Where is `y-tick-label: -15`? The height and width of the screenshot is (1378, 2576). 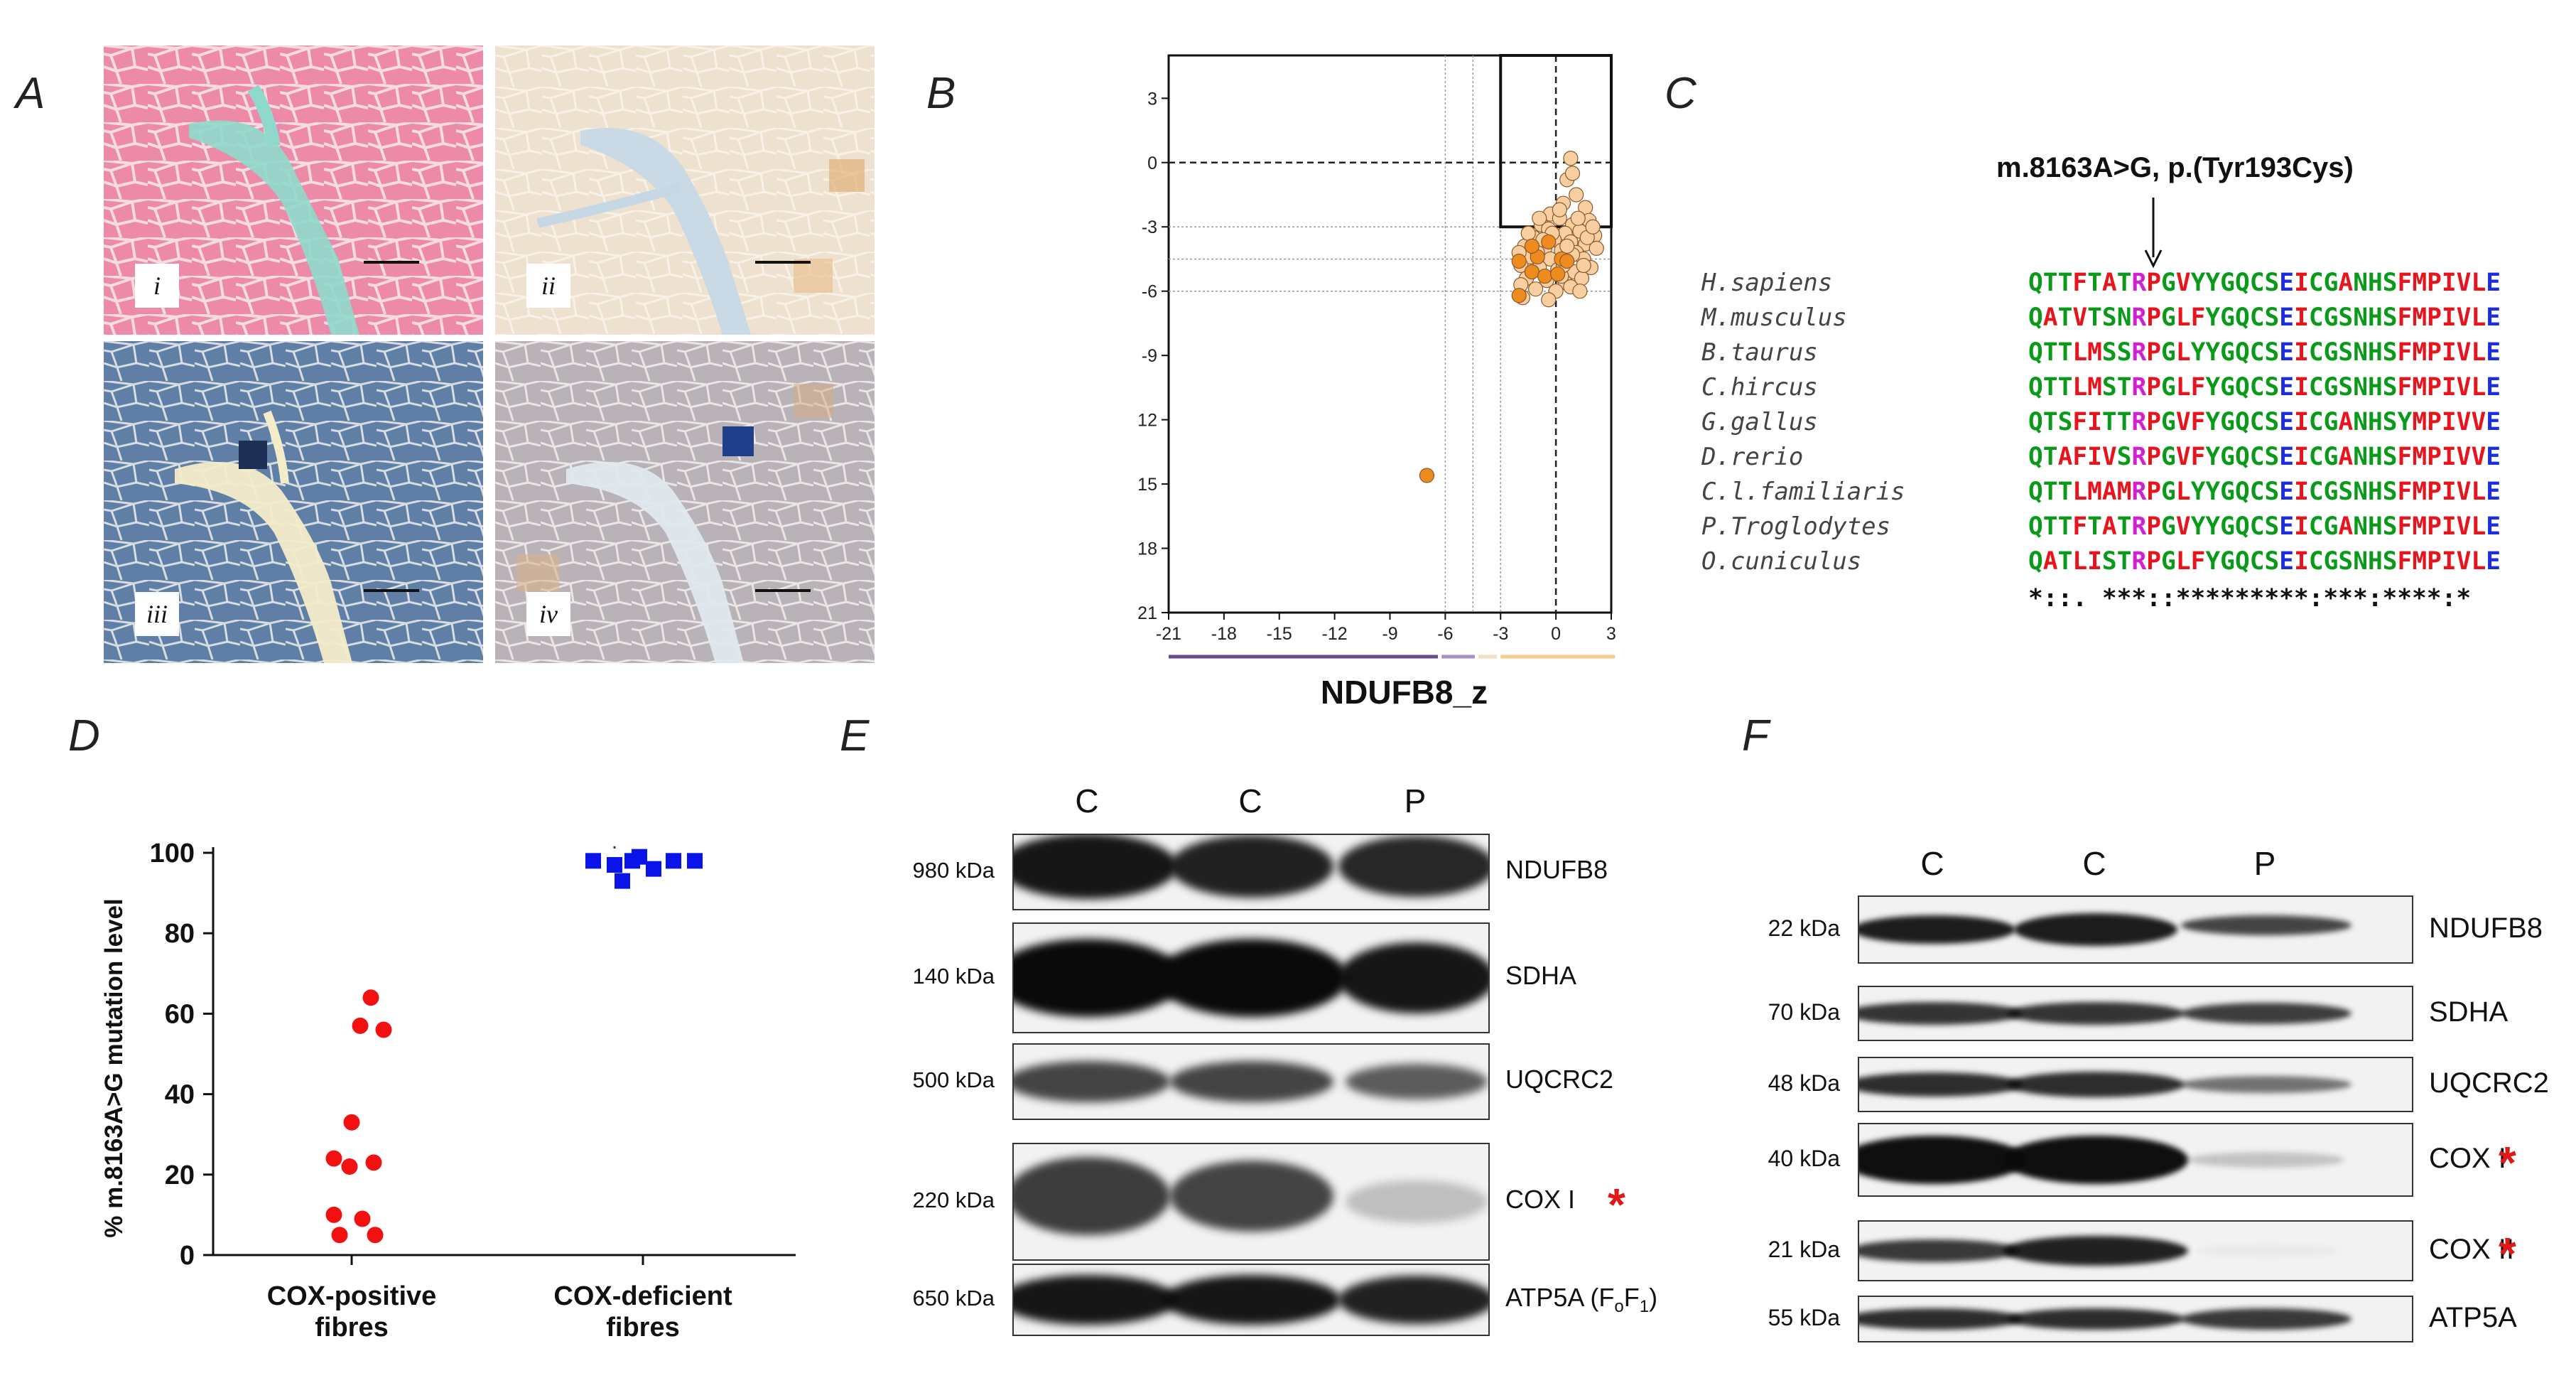 y-tick-label: -15 is located at coordinates (1147, 485).